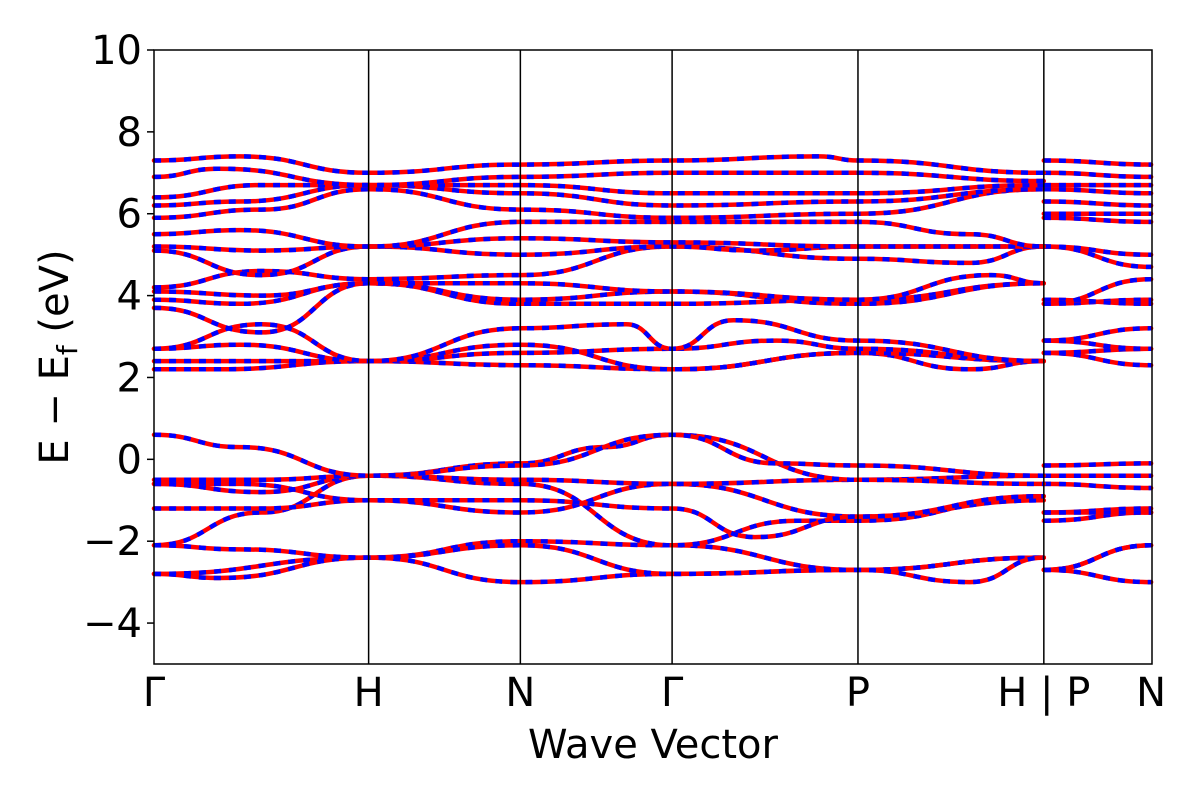 This screenshot has height=800, width=1200. Describe the element at coordinates (1151, 693) in the screenshot. I see `kpoint-label-6: N` at that location.